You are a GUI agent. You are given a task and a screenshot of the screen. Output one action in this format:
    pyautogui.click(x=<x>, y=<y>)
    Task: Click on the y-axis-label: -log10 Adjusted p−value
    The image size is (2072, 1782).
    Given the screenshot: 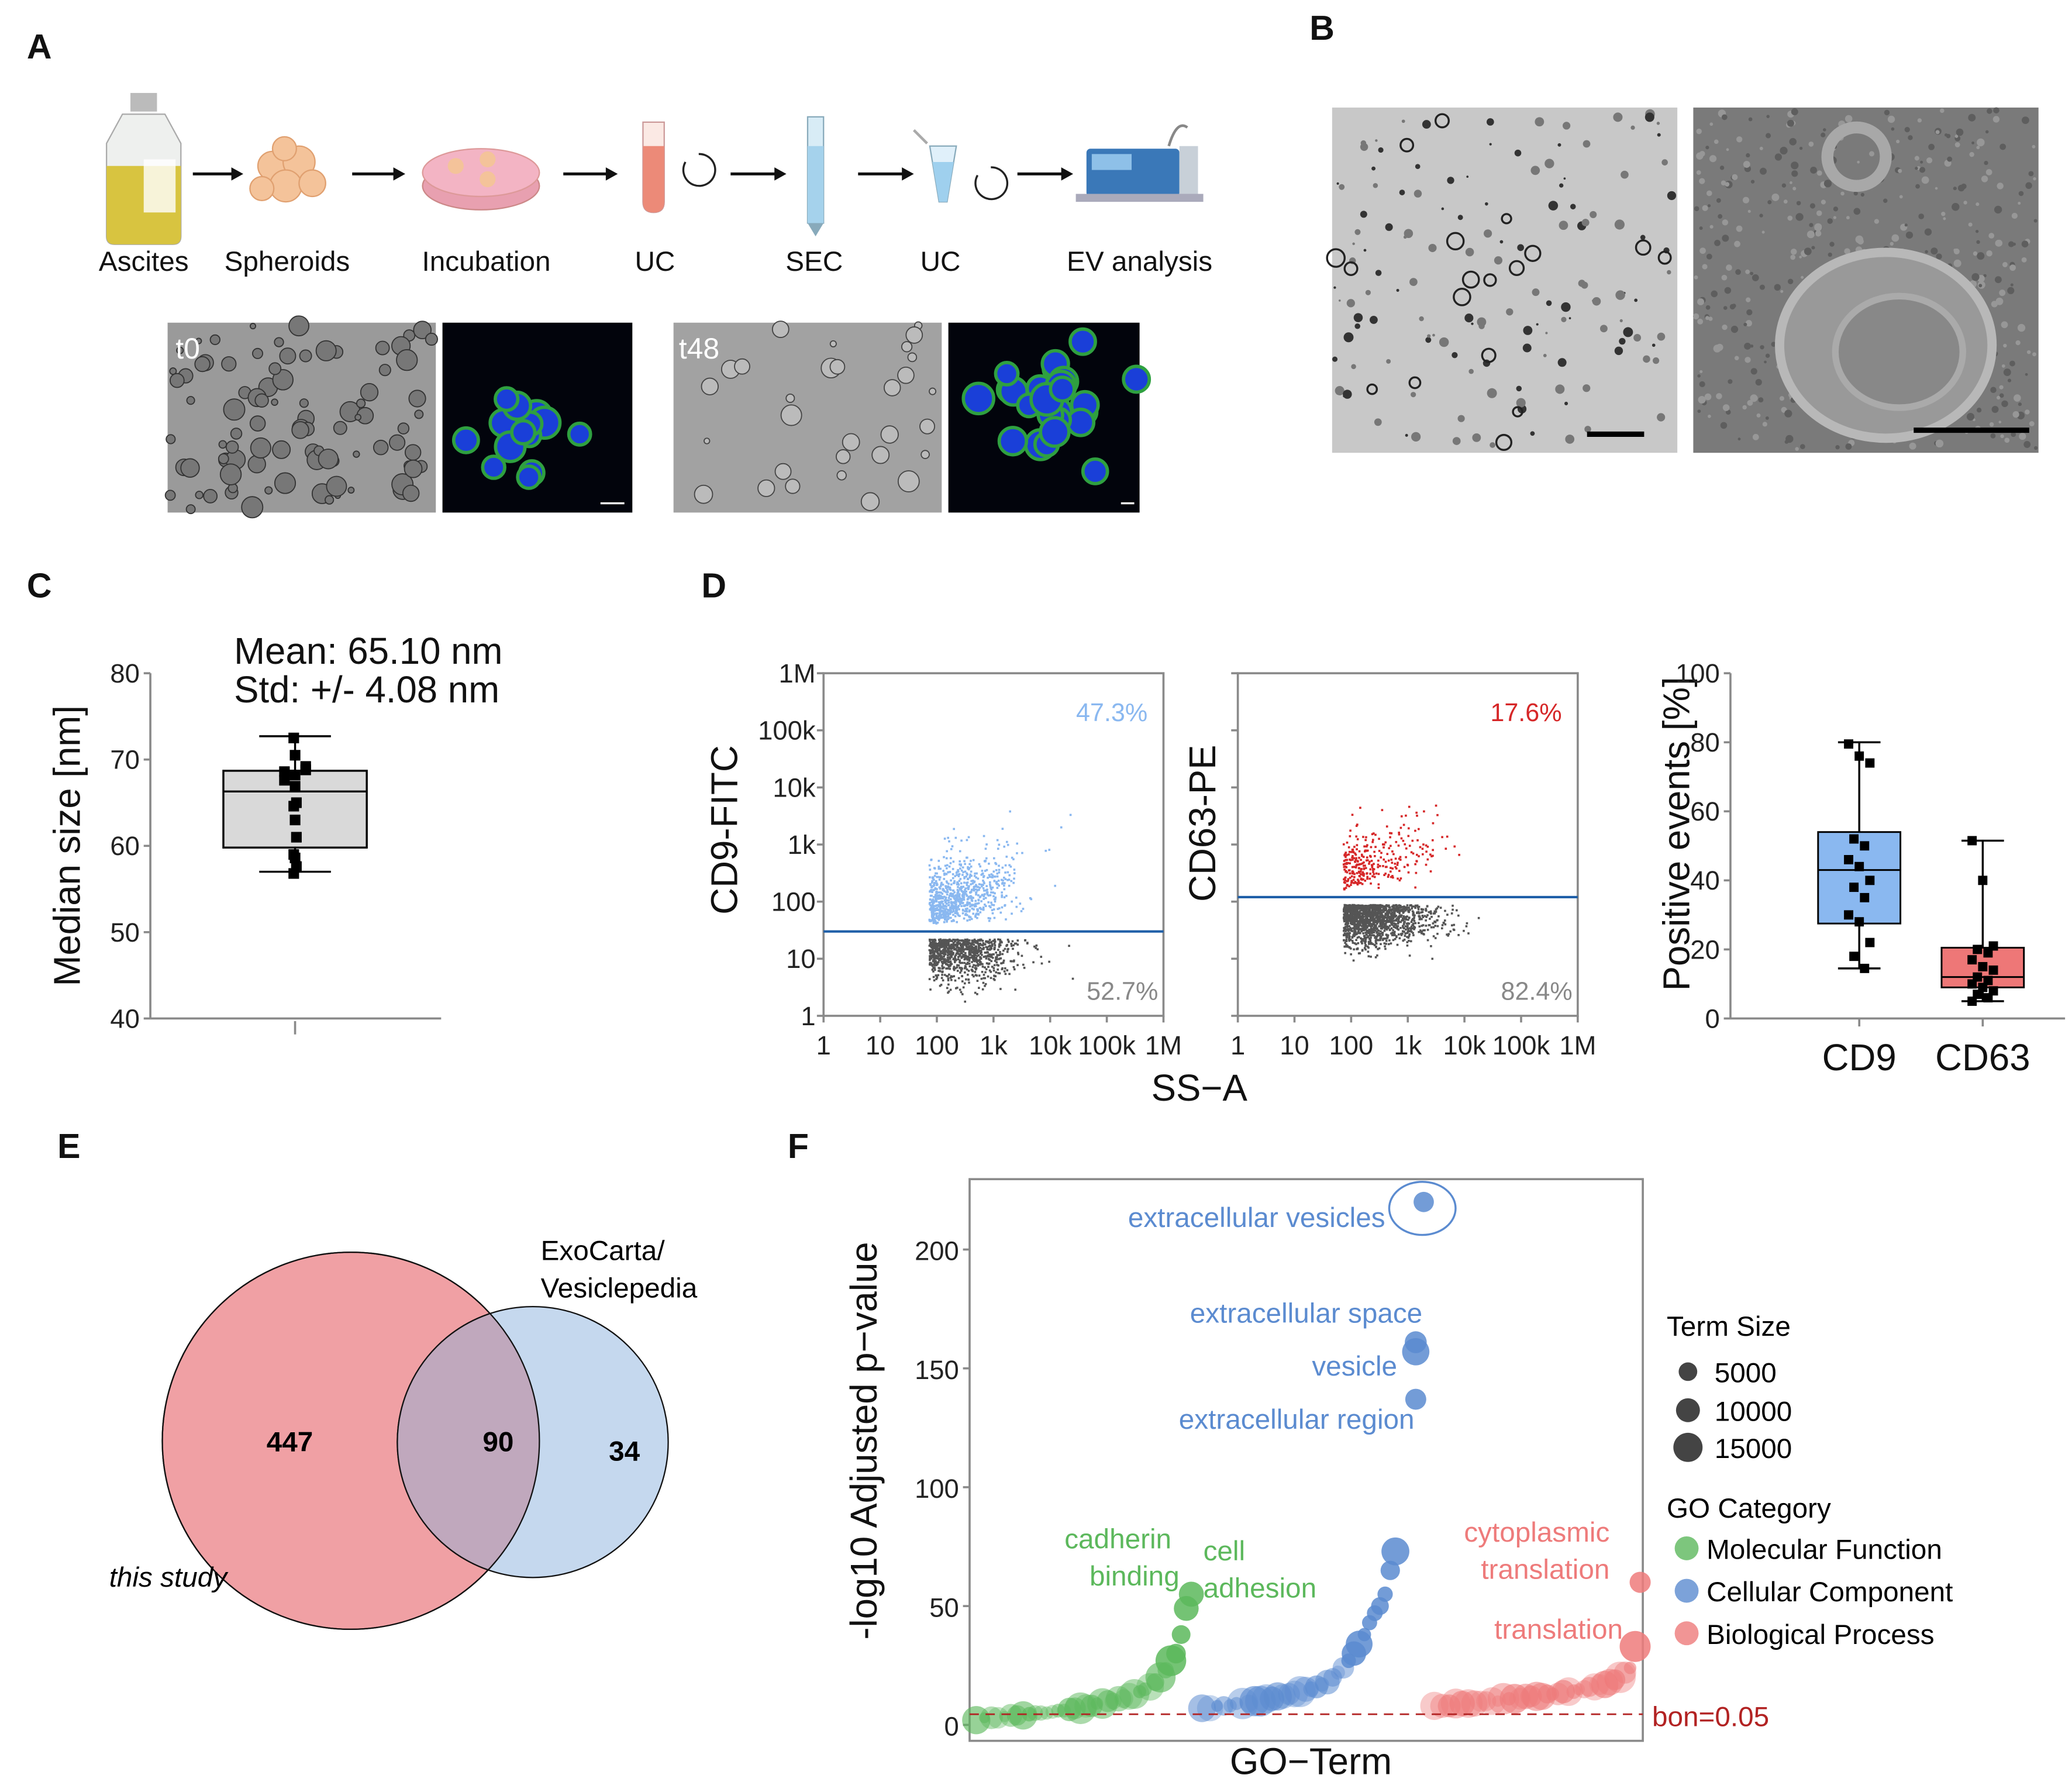 What is the action you would take?
    pyautogui.click(x=864, y=1440)
    